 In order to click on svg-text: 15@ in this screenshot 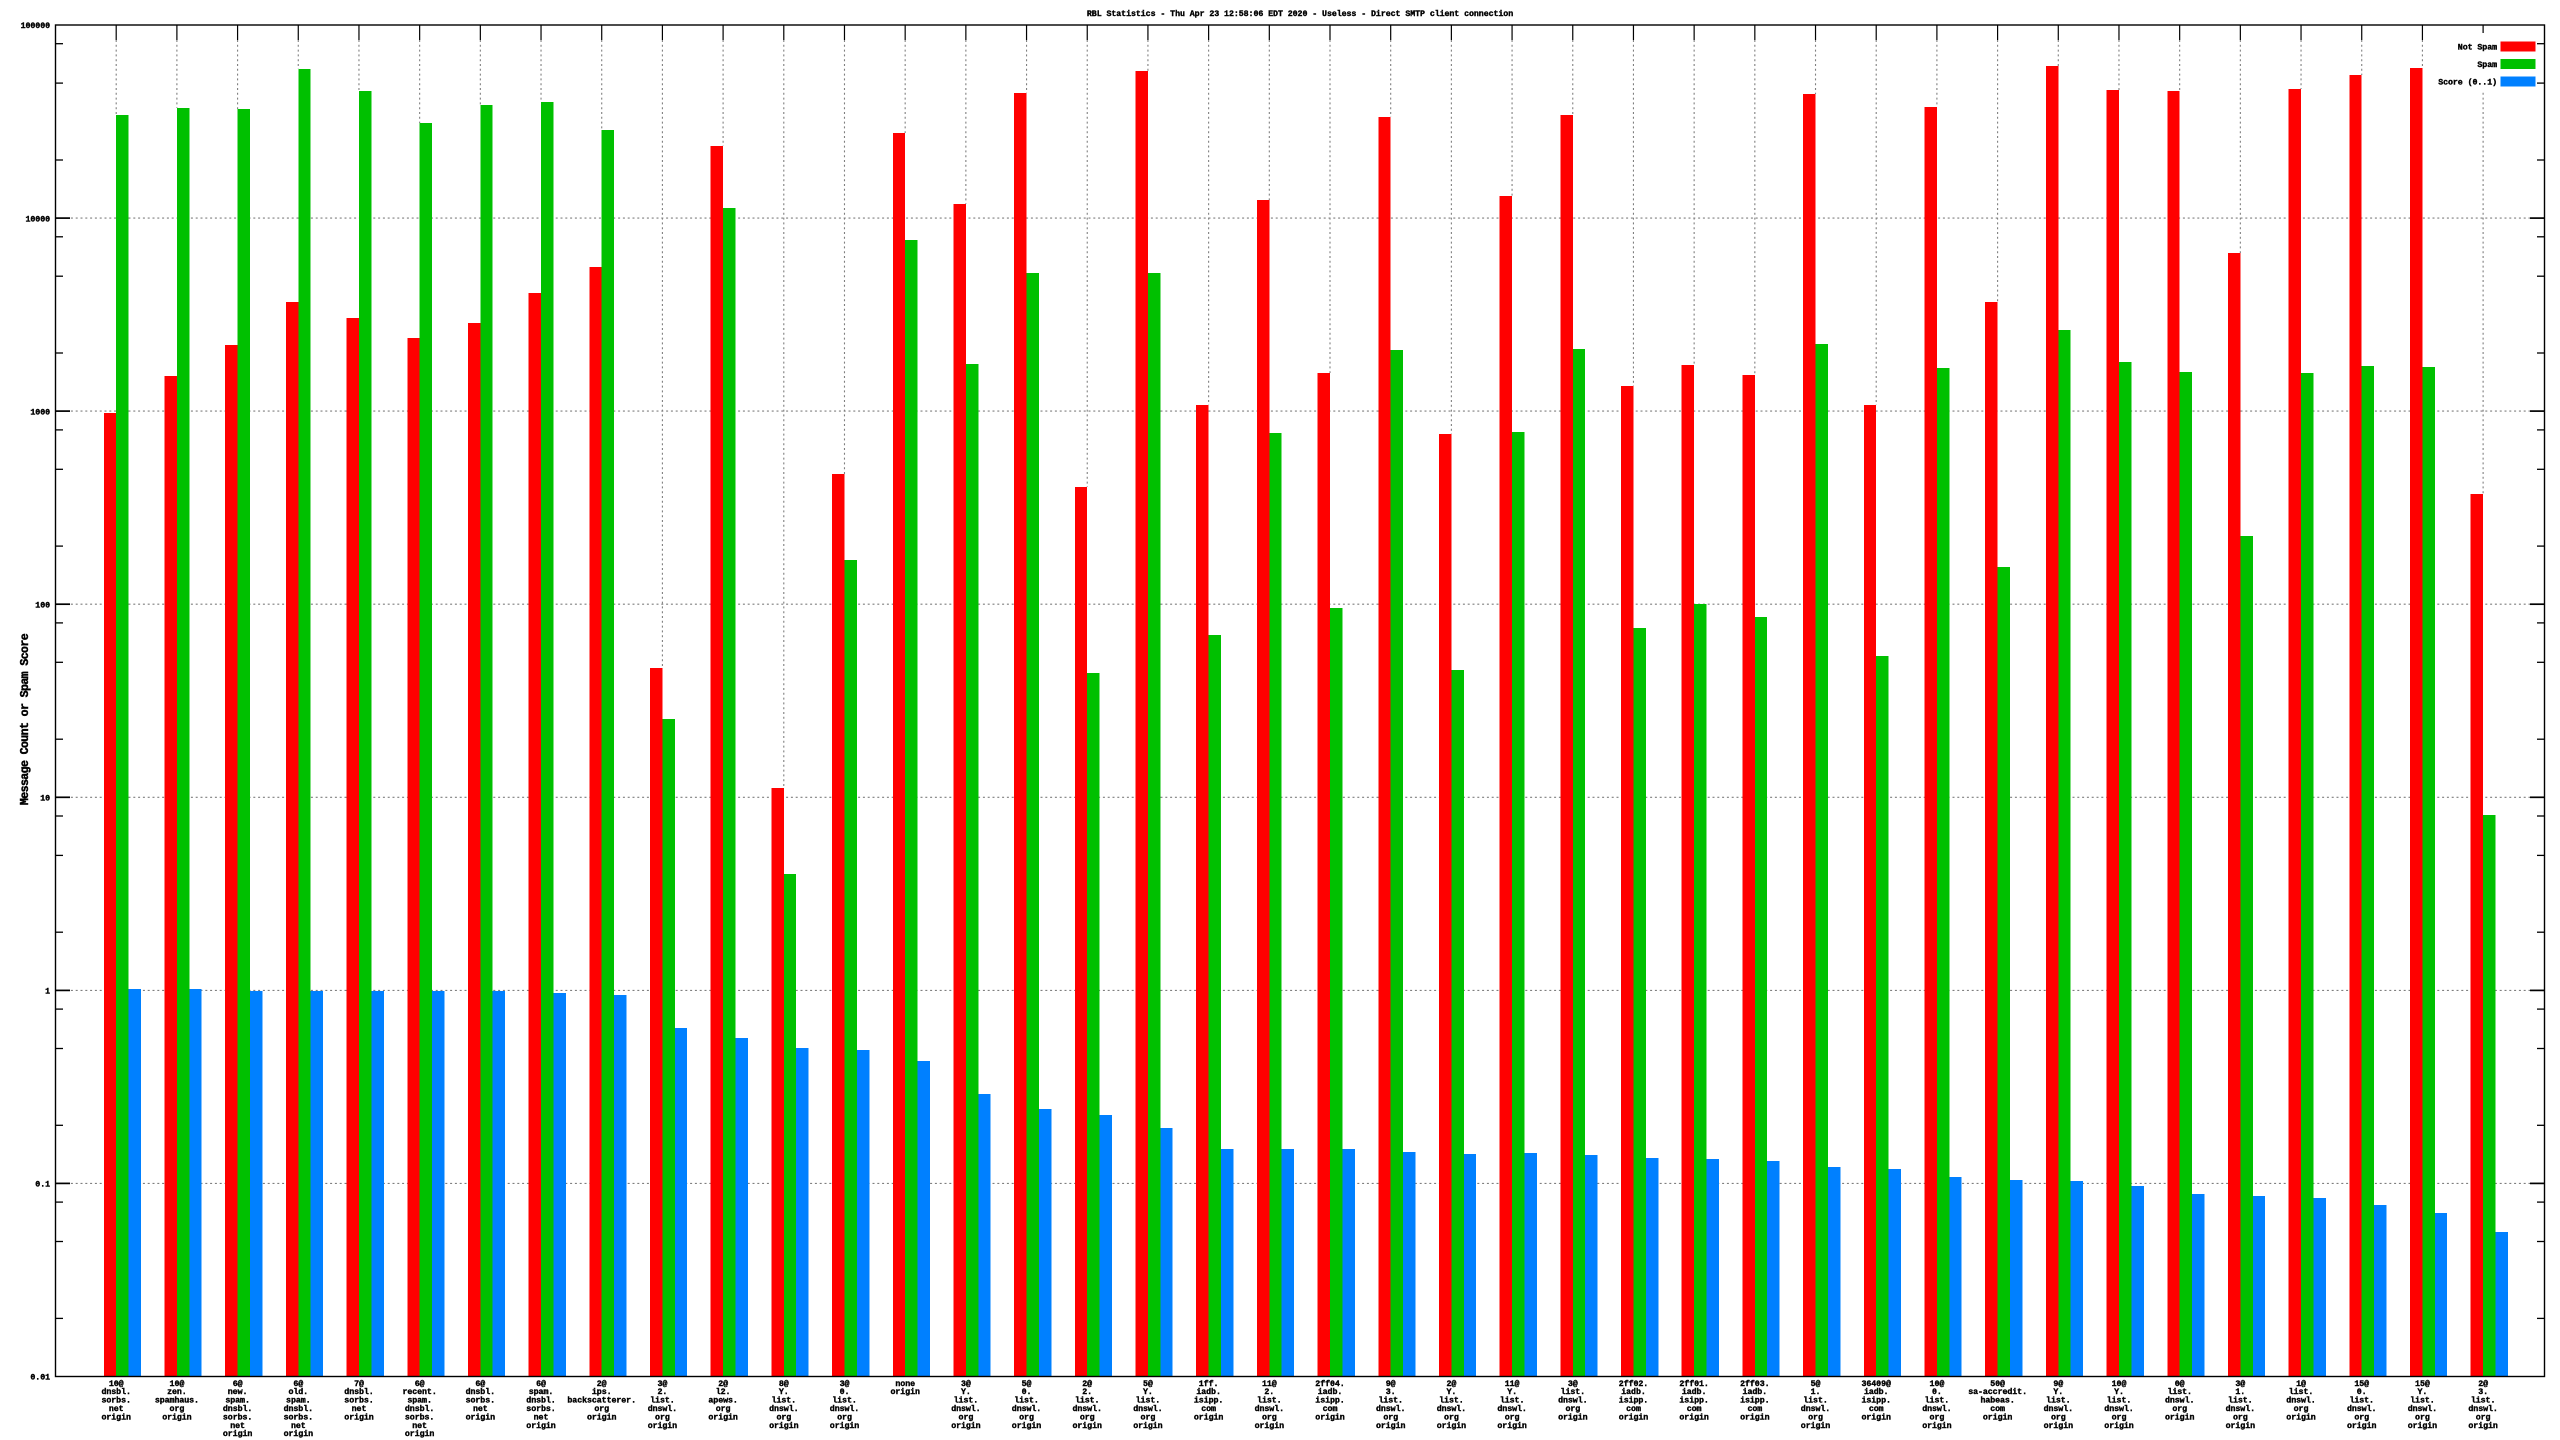, I will do `click(2361, 1384)`.